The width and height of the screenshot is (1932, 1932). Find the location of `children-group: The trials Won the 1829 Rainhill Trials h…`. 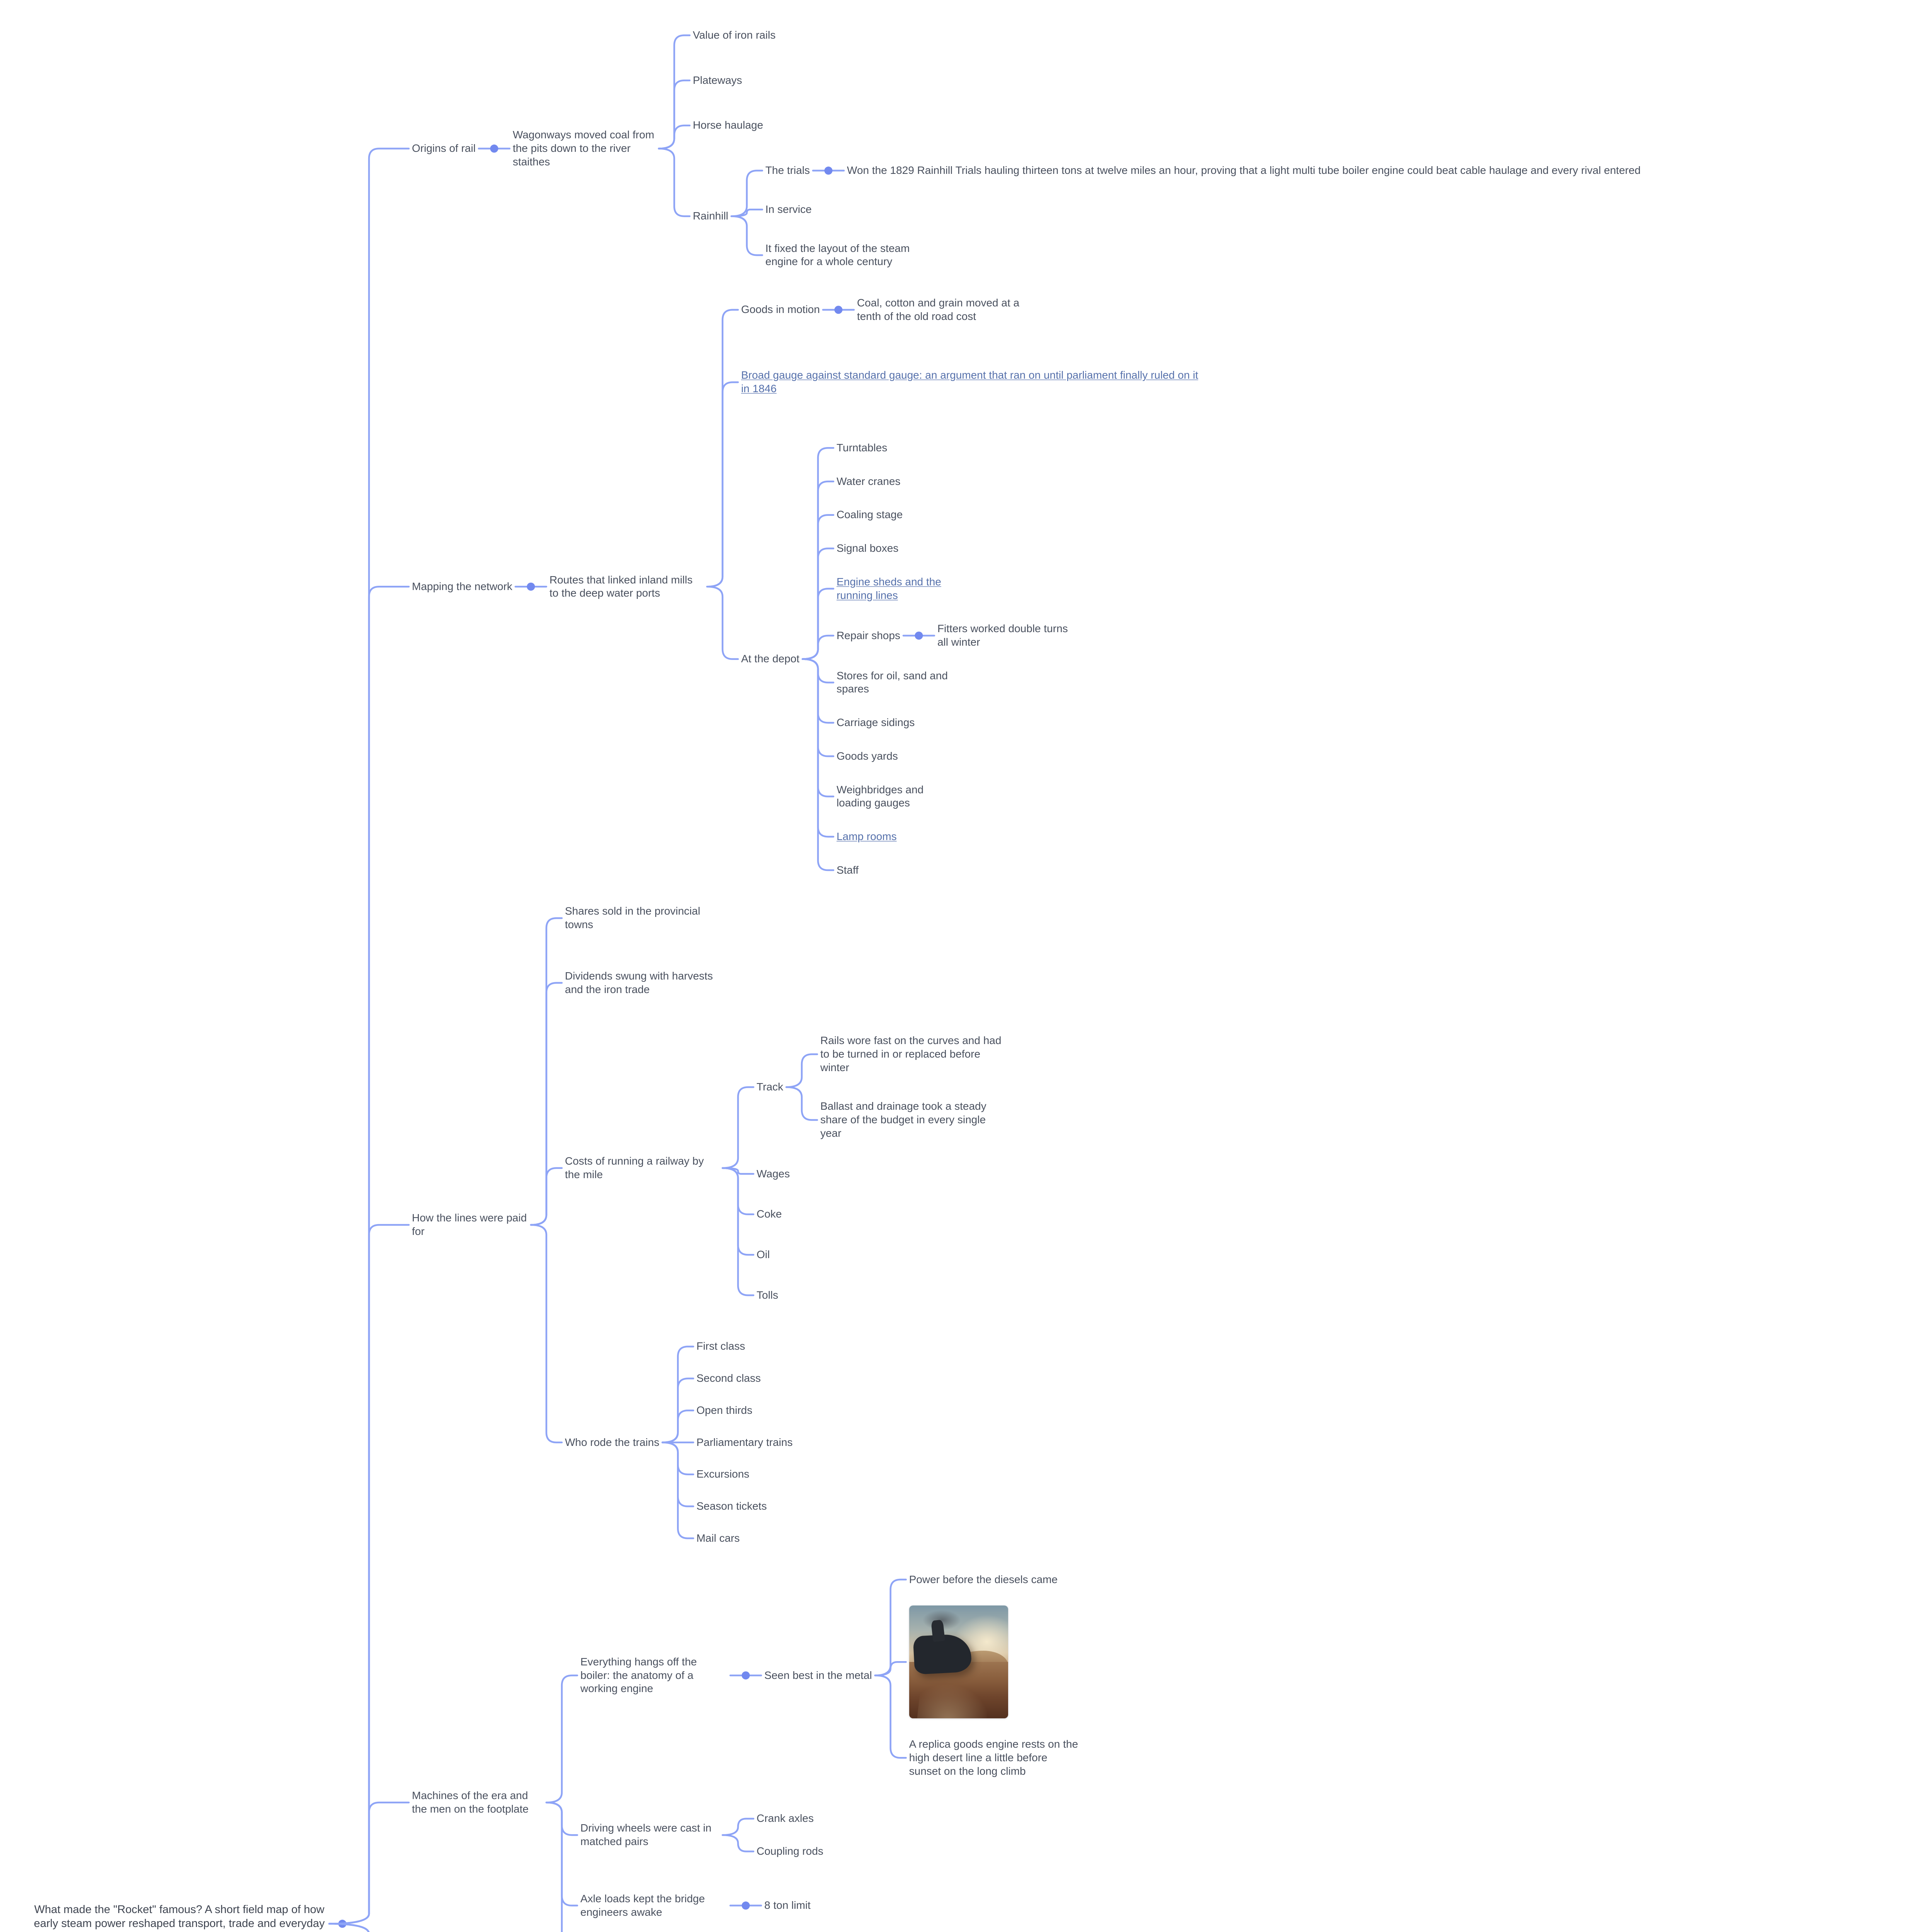

children-group: The trials Won the 1829 Rainhill Trials h… is located at coordinates (1203, 216).